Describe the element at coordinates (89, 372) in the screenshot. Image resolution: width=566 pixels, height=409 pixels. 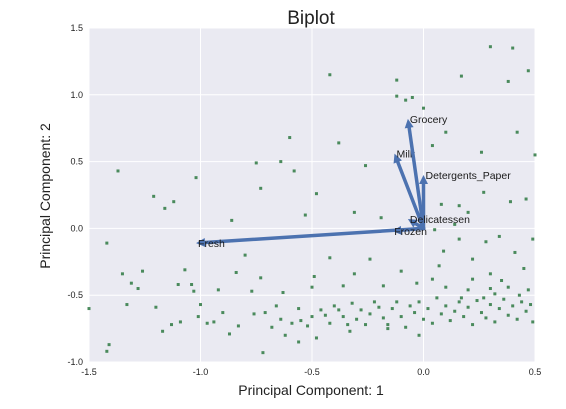
I see `x-tick-label: -1.5` at that location.